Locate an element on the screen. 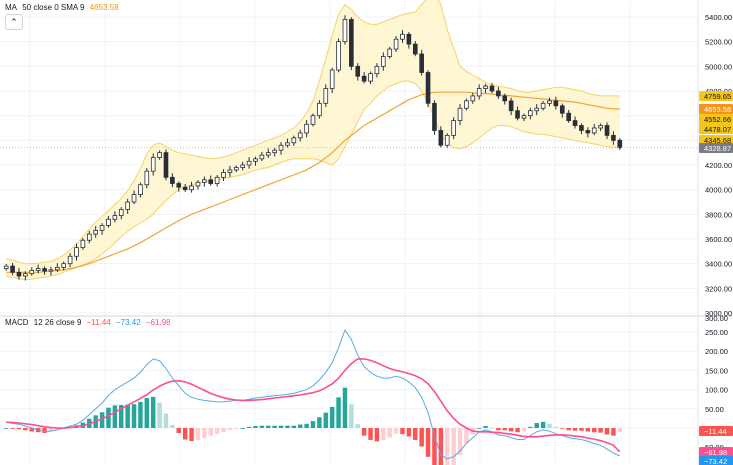  price-tick-label: 3800.00 is located at coordinates (718, 214).